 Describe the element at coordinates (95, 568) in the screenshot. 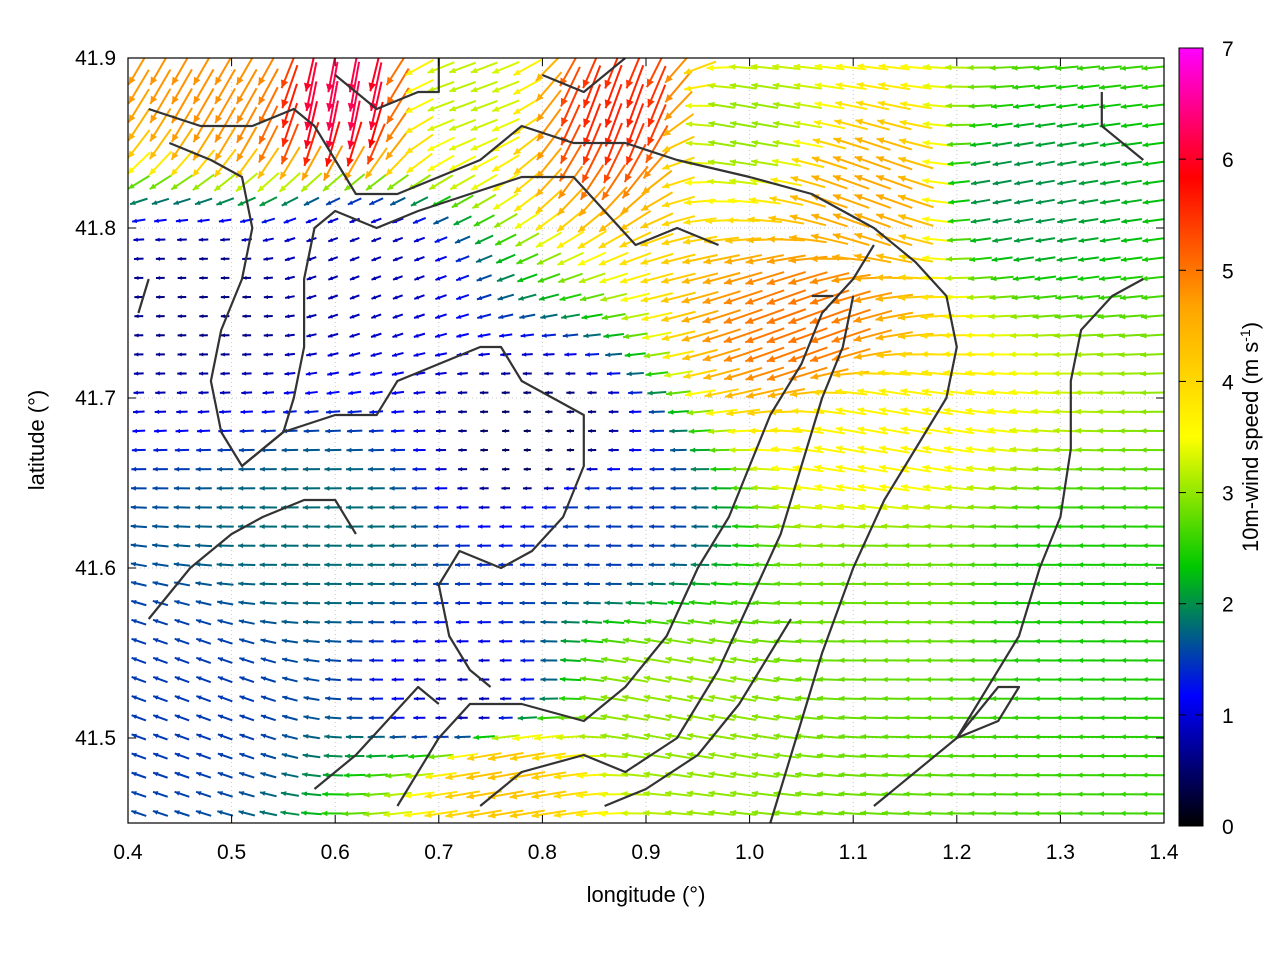

I see `y-tick-label: 41.6` at that location.